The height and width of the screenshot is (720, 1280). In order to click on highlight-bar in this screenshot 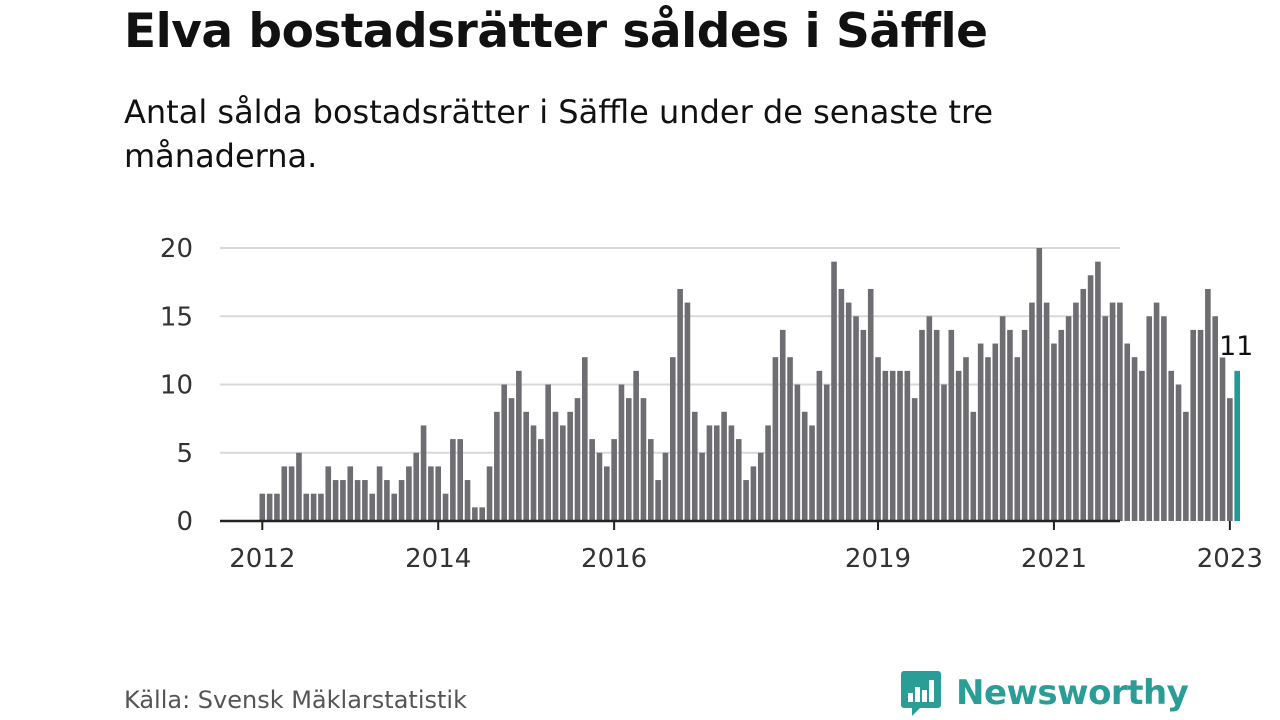, I will do `click(1237, 445)`.